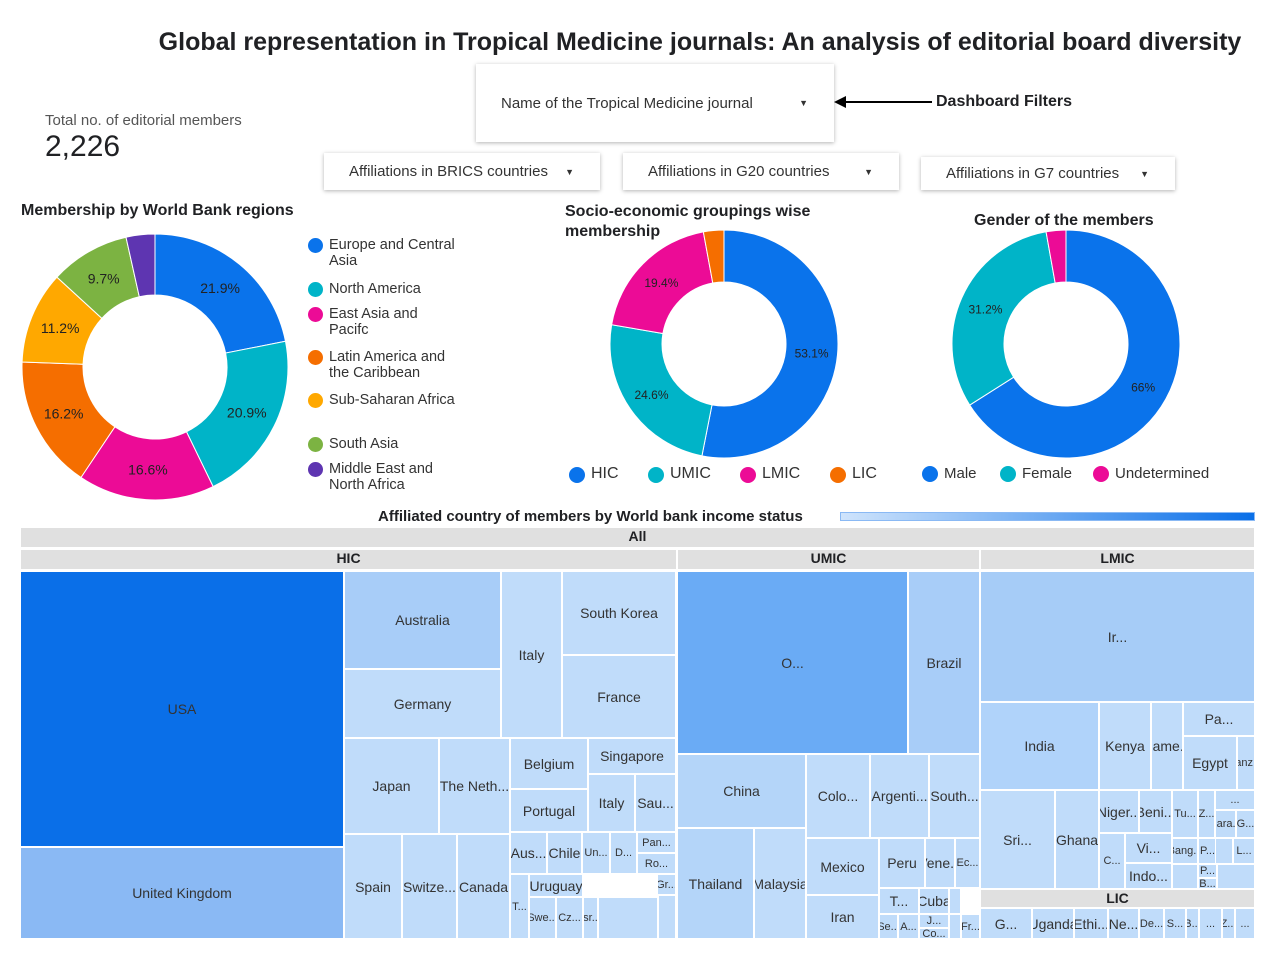 The width and height of the screenshot is (1280, 957). Describe the element at coordinates (391, 786) in the screenshot. I see `treemap-cell: Japan` at that location.